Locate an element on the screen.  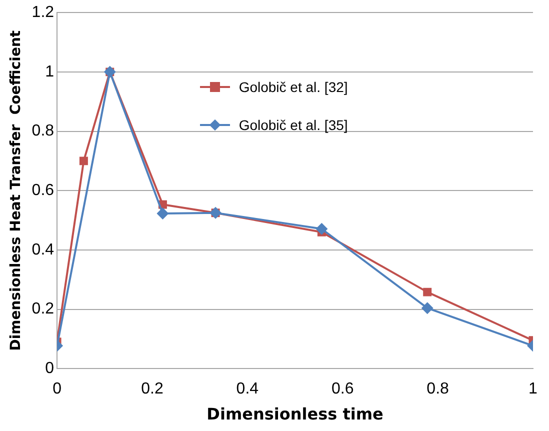
y-tick-label: 0.2 is located at coordinates (43, 309).